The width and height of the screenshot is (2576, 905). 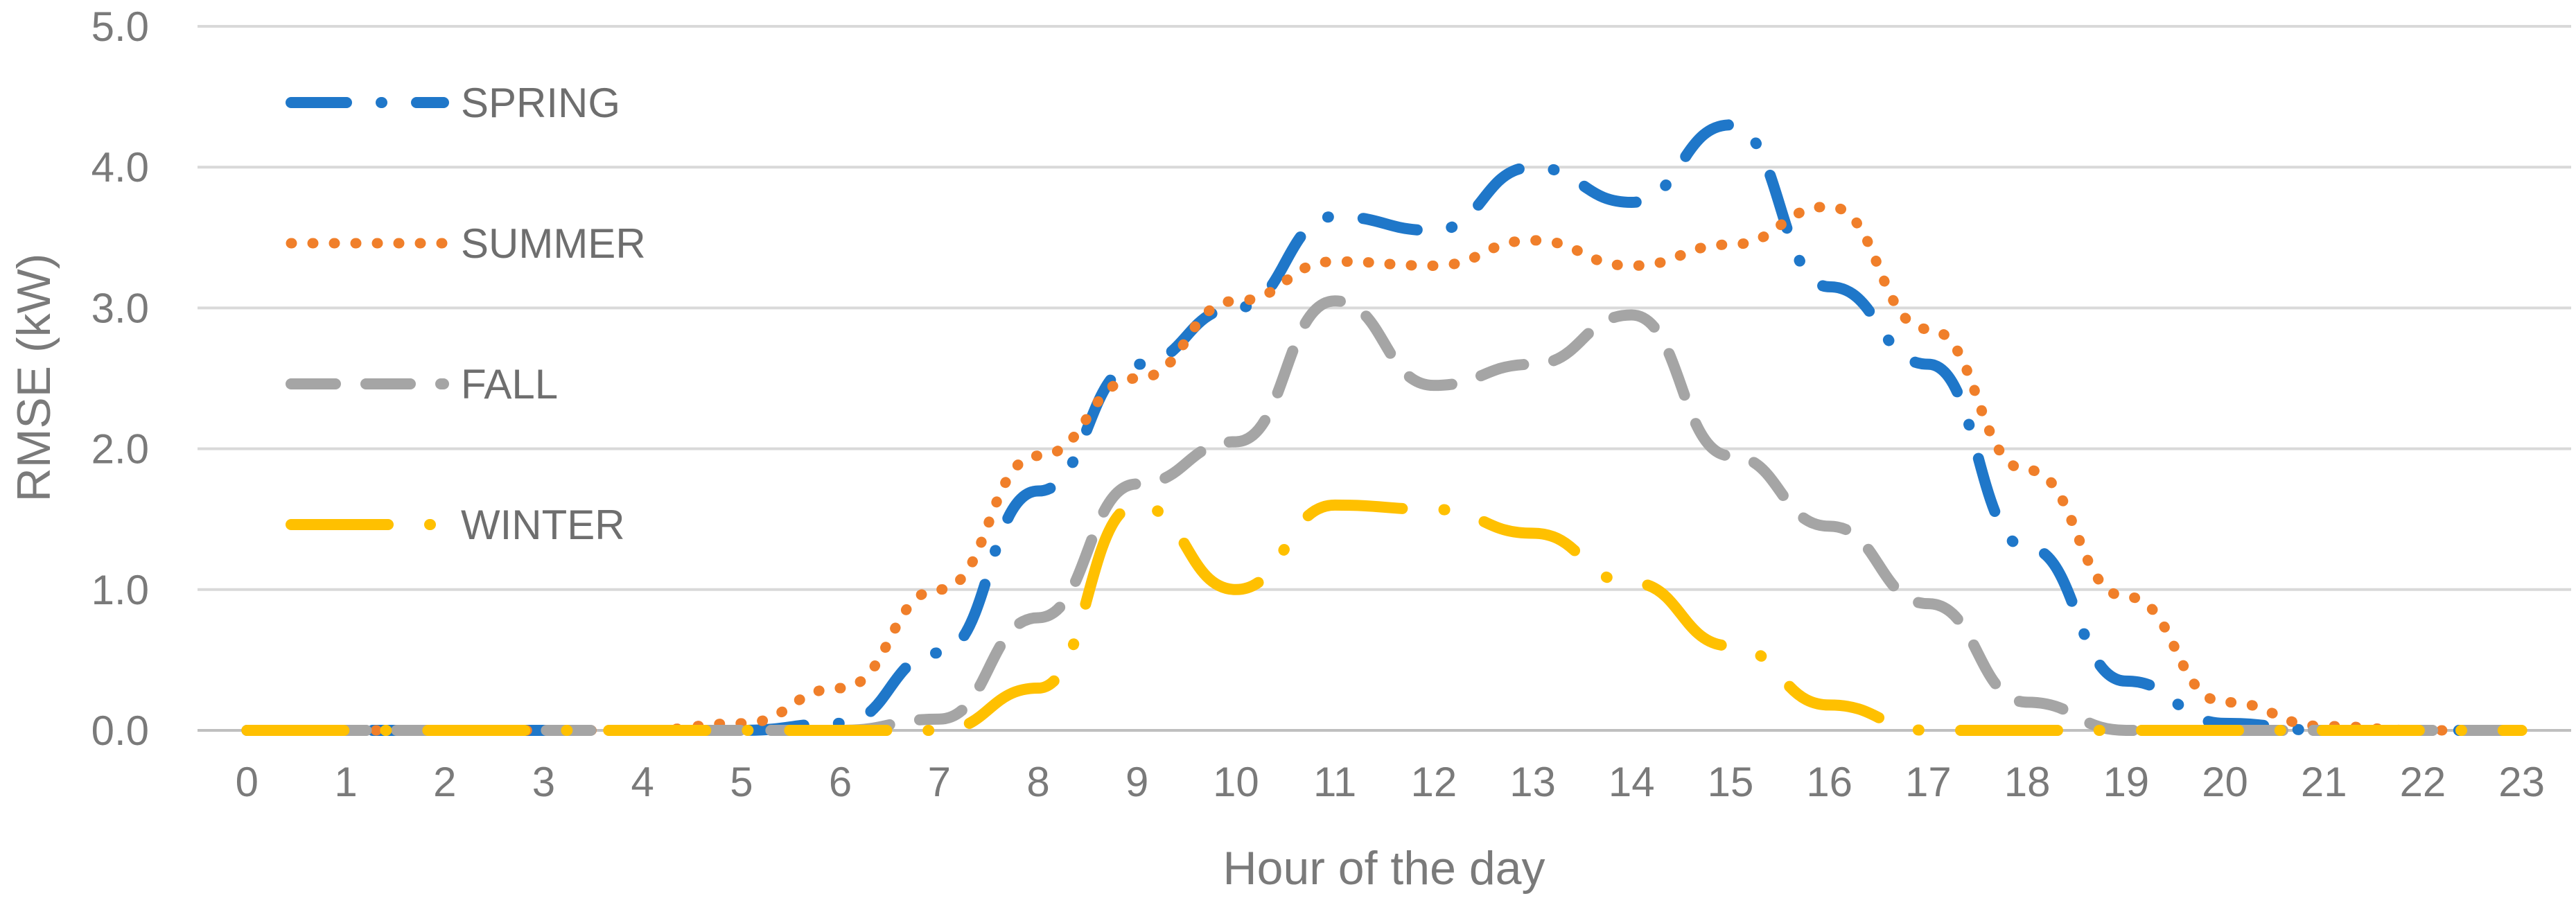 I want to click on x-tick-label: 20, so click(x=2225, y=782).